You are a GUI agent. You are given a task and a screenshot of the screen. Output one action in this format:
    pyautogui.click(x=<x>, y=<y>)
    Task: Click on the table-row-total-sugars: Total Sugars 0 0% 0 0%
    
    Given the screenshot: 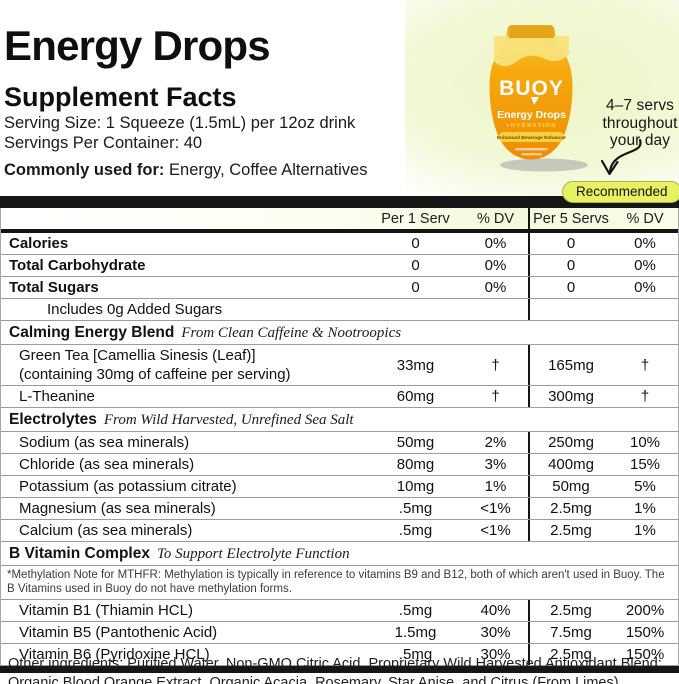 What is the action you would take?
    pyautogui.click(x=339, y=288)
    